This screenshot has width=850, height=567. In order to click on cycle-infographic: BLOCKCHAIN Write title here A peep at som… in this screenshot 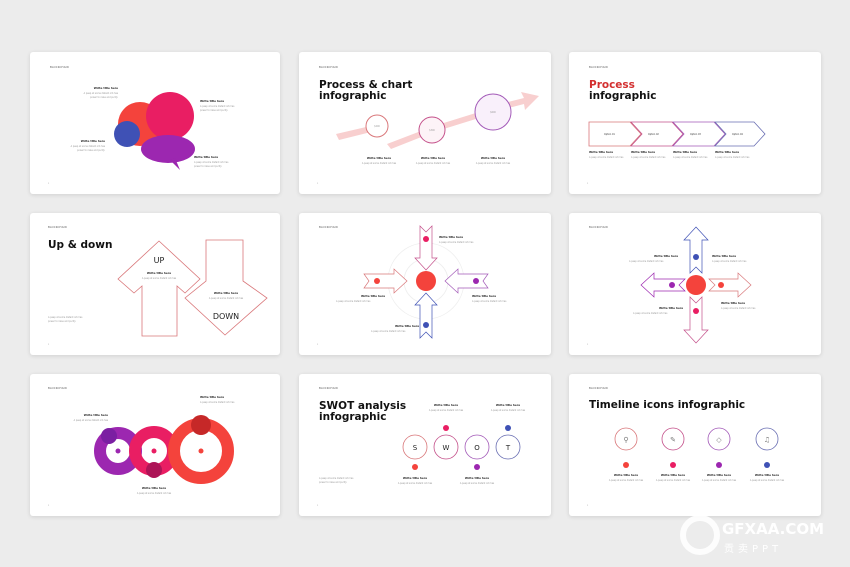, I will do `click(141, 446)`.